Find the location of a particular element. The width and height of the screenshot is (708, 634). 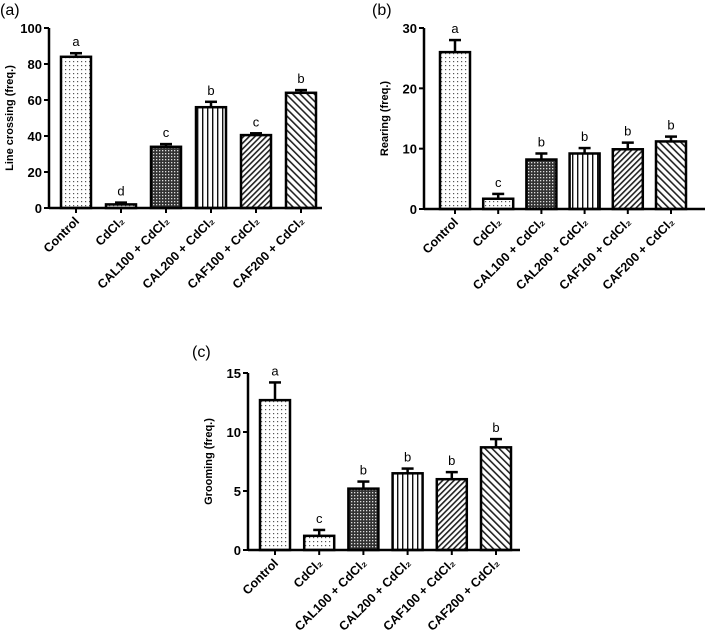

panel-label: (c) is located at coordinates (201, 352).